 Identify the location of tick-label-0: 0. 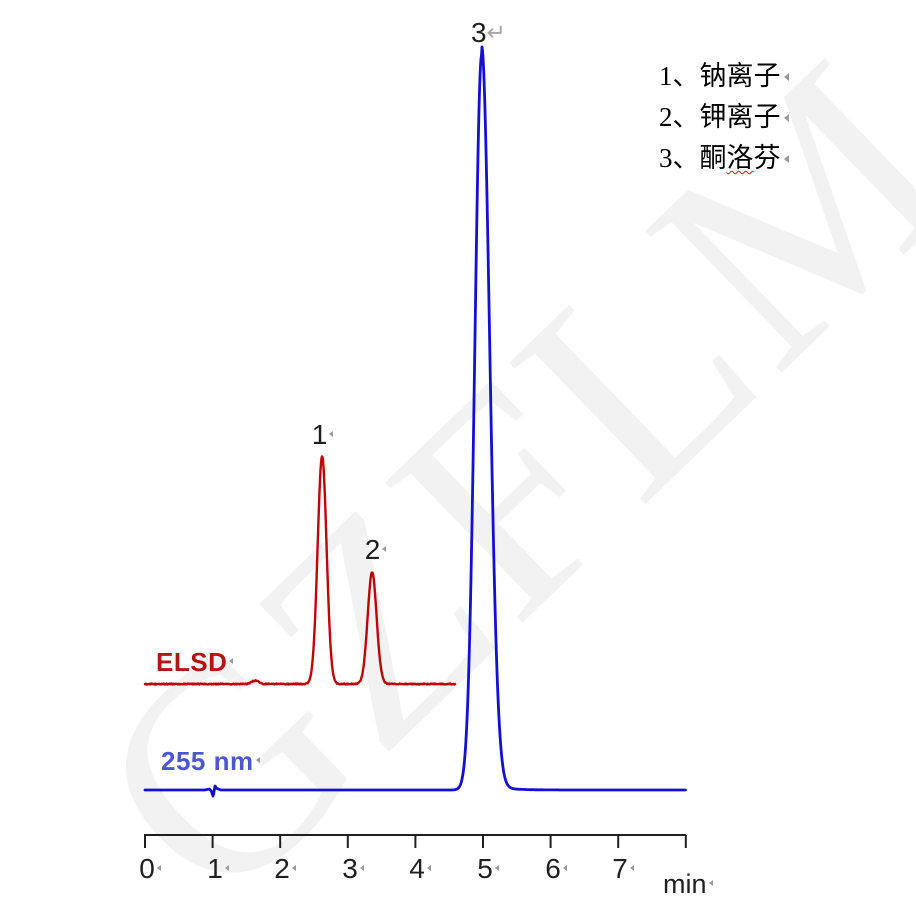
(150, 869).